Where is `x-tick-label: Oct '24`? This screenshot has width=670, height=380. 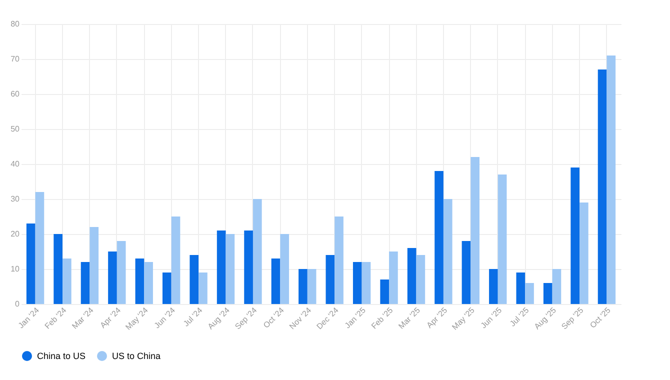 x-tick-label: Oct '24 is located at coordinates (274, 317).